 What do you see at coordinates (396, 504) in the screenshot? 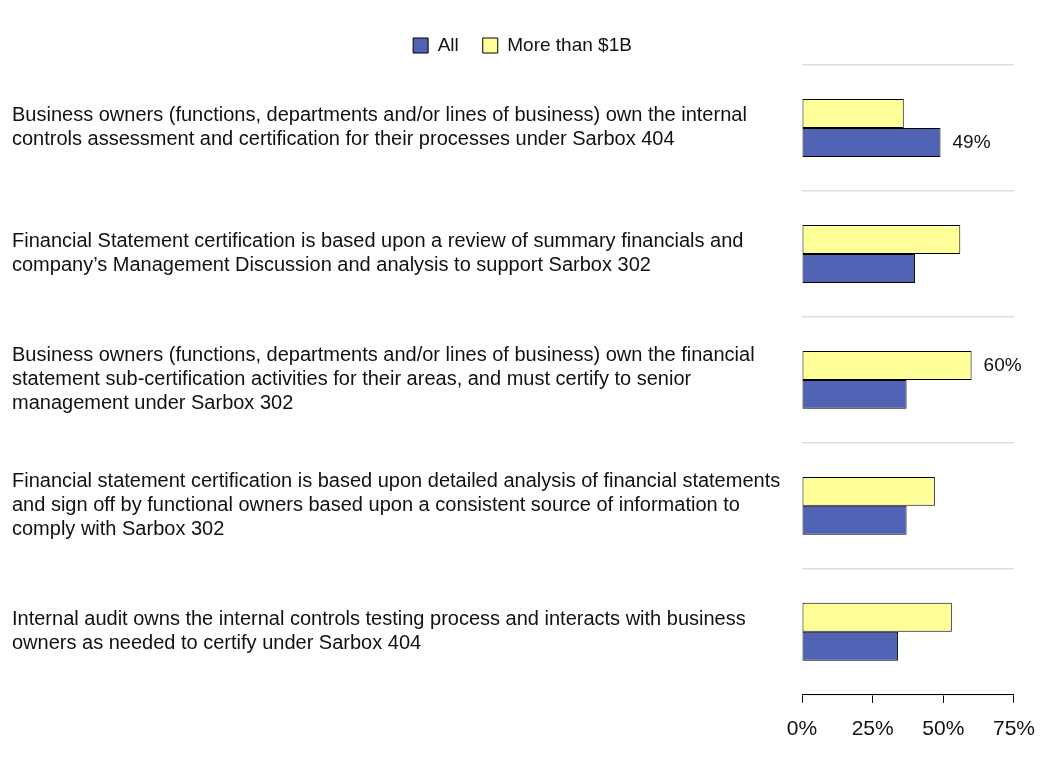
I see `y-tick-label: Financial statement certification is based upon detailed analysis of financial statements and sign off by functional owners based upon a consistent source of information to comply with Sarbox 302` at bounding box center [396, 504].